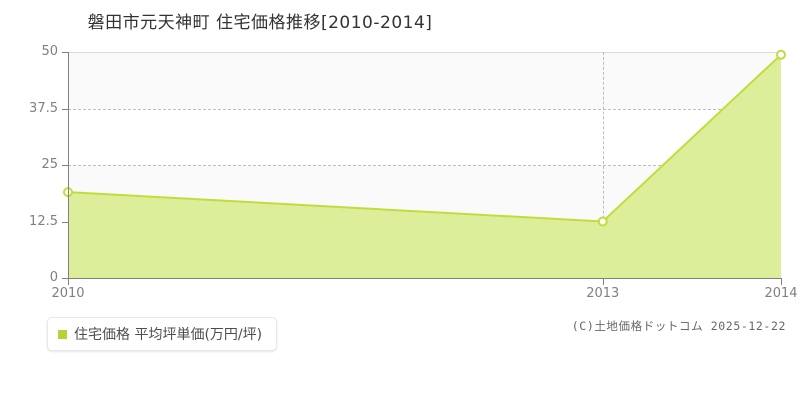 Image resolution: width=800 pixels, height=400 pixels. Describe the element at coordinates (49, 51) in the screenshot. I see `y-tick-label-50: 50` at that location.